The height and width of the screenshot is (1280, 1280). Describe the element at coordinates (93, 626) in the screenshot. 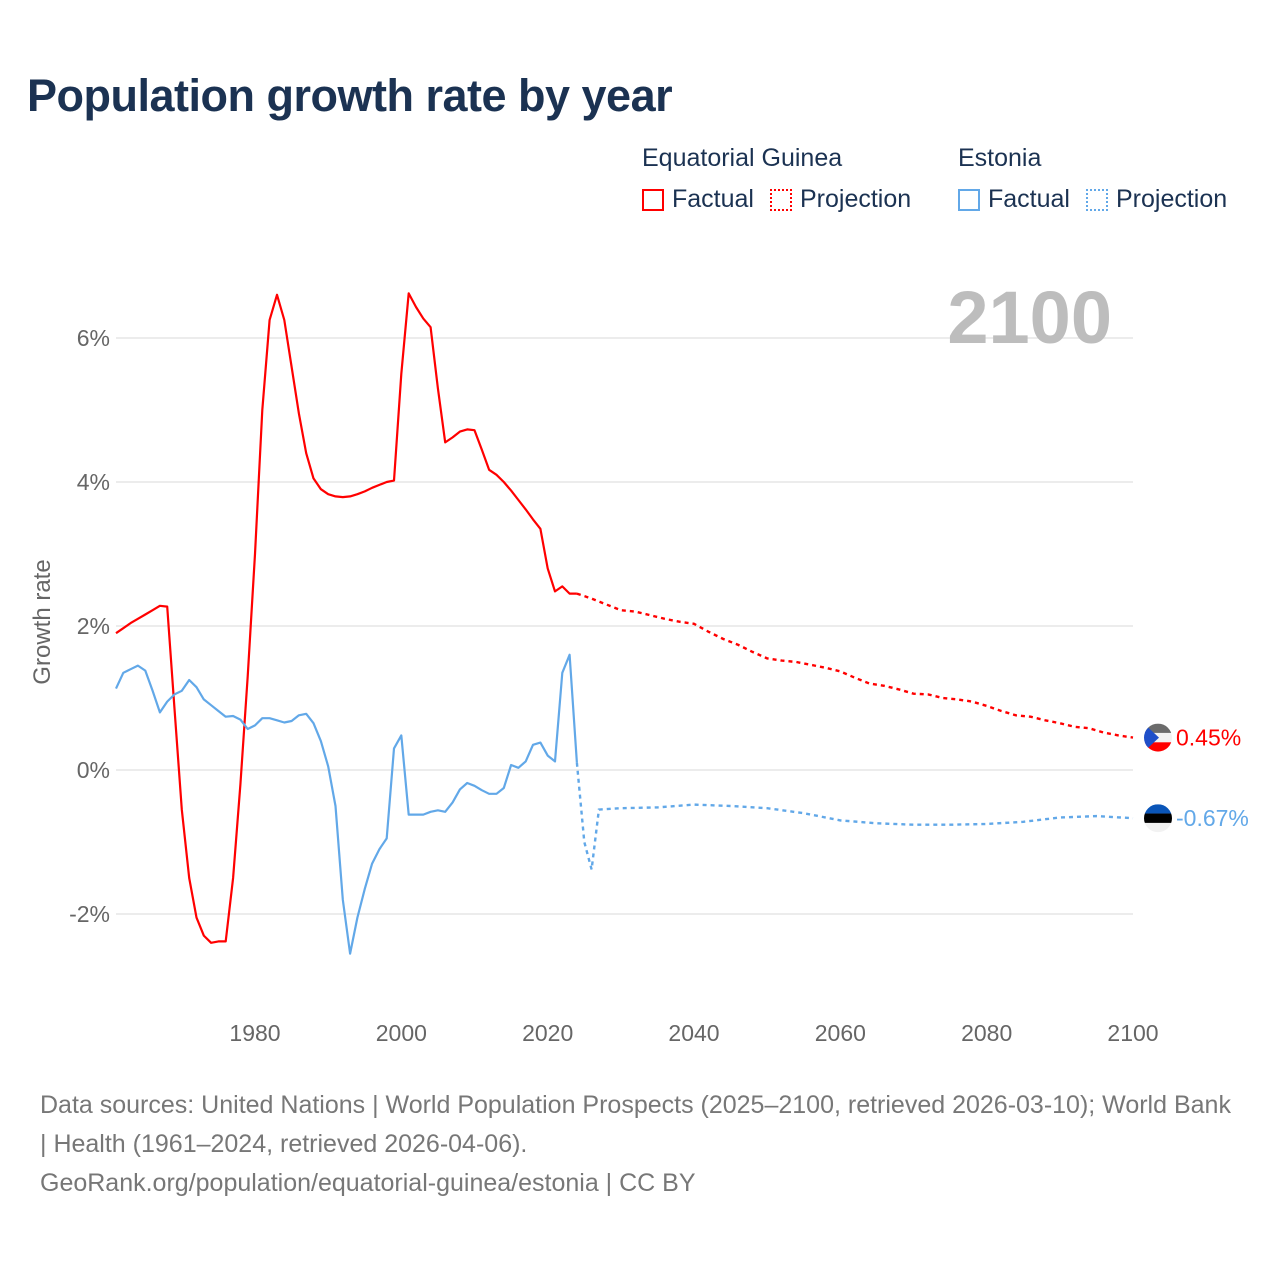

I see `y-tick-label: 2%` at that location.